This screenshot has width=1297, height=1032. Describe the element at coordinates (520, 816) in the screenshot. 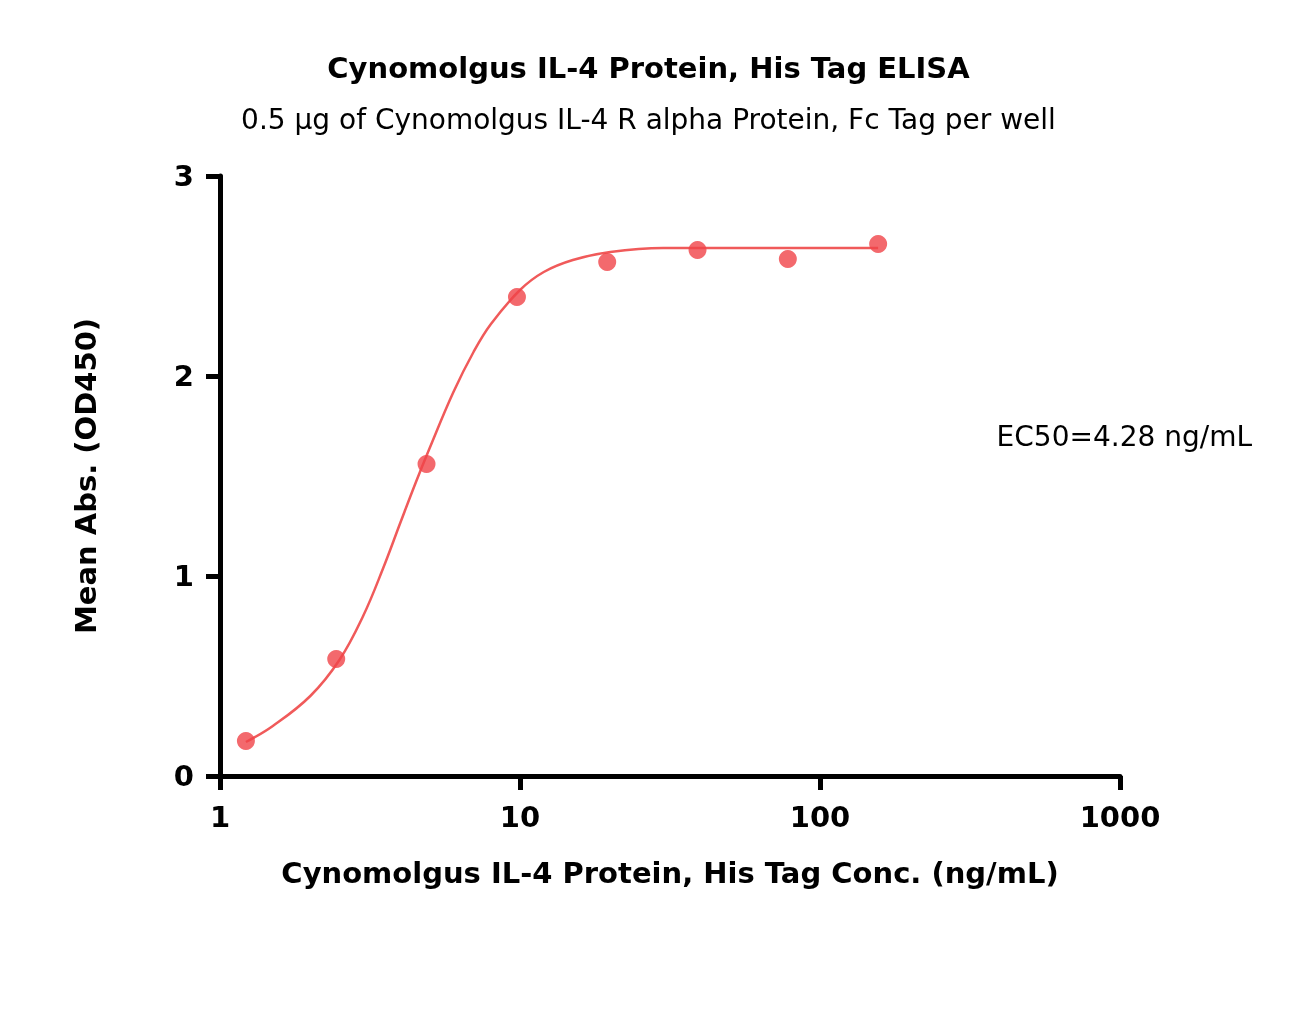

I see `x-tick-label: 10` at that location.